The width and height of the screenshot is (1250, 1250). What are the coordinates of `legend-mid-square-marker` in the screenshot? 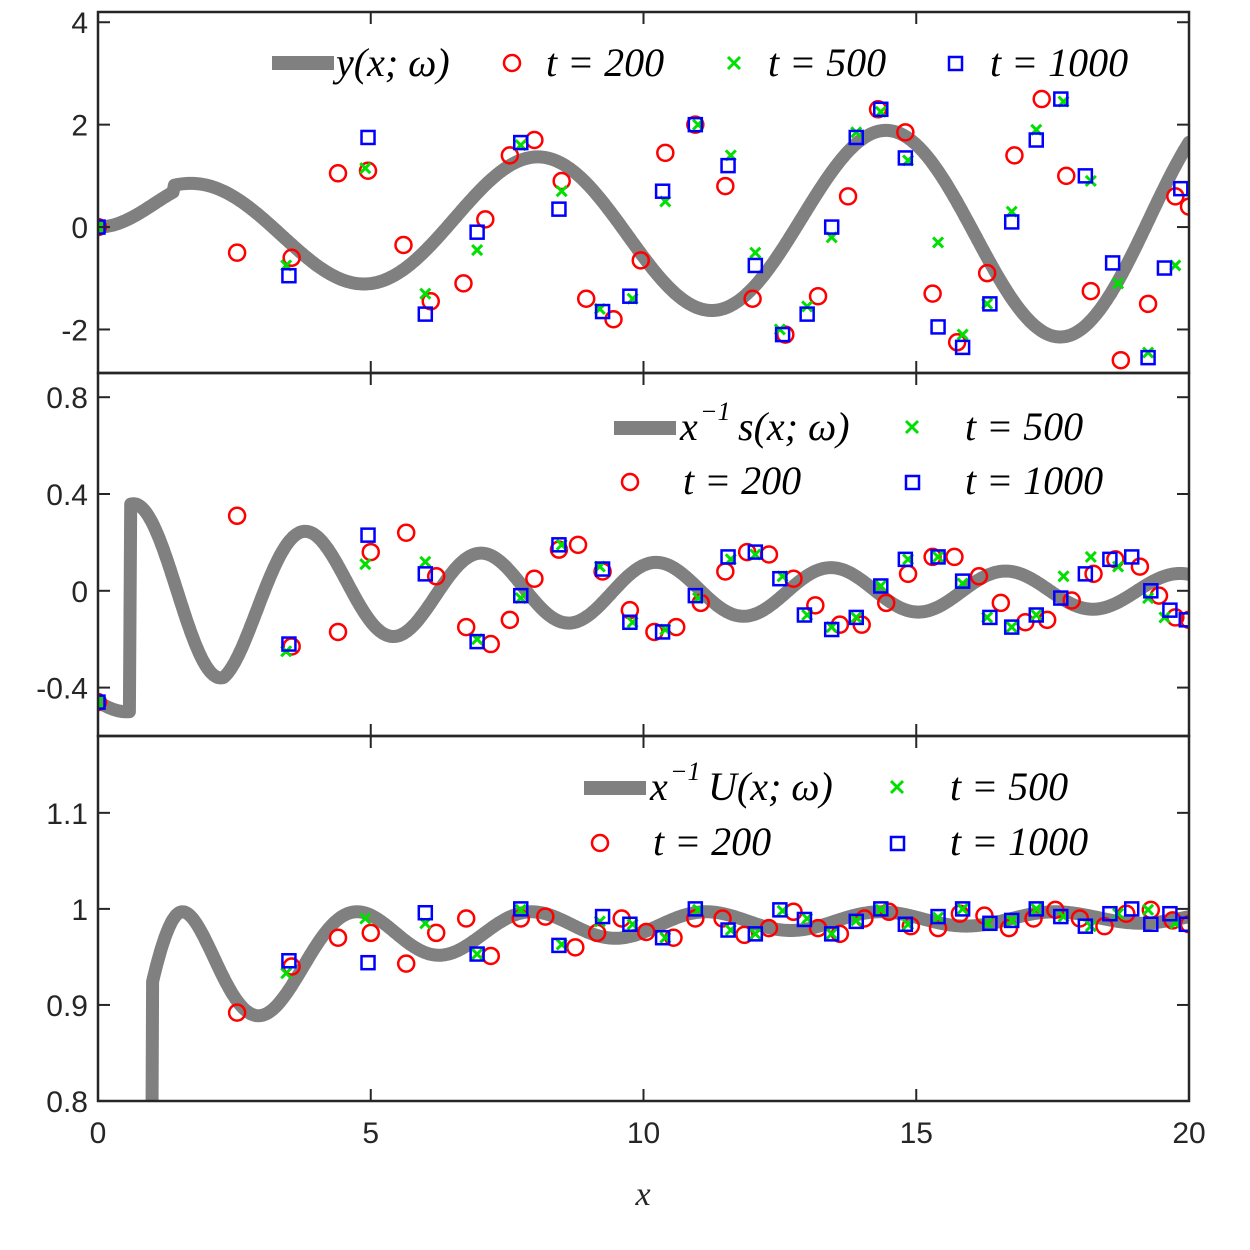 It's located at (912, 482).